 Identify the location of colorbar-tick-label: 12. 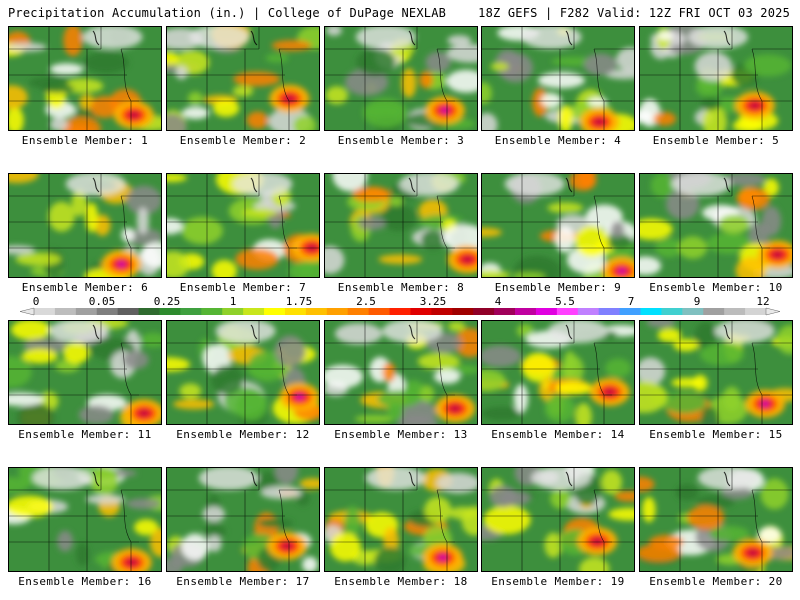
(762, 301).